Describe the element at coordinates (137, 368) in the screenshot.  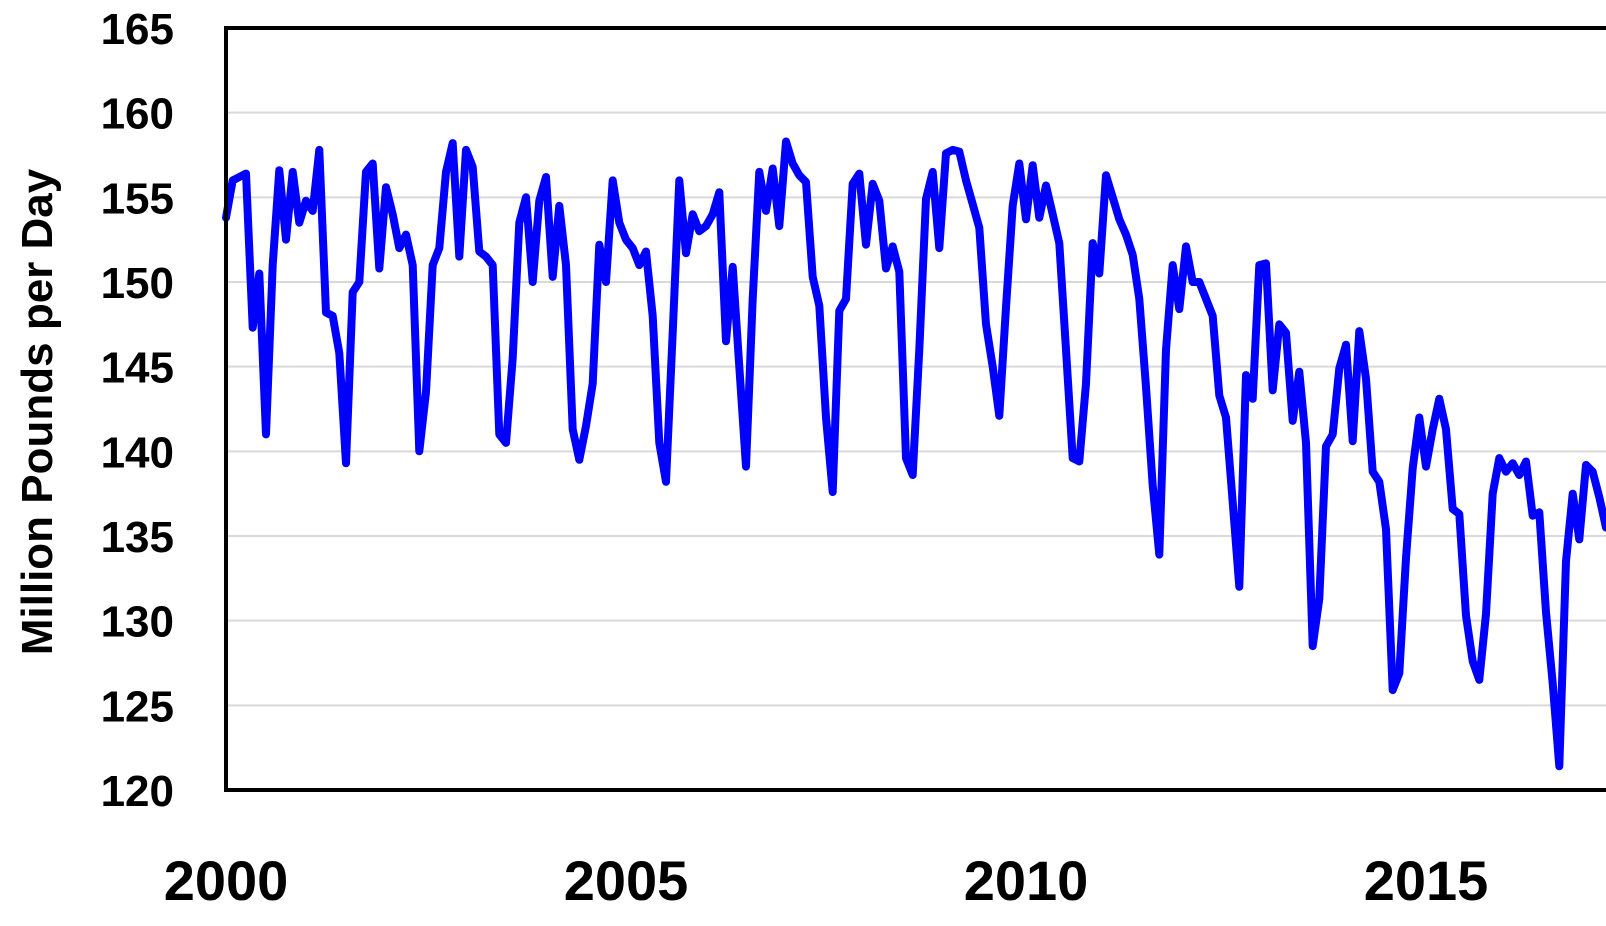
I see `y-tick-label-145: 145` at that location.